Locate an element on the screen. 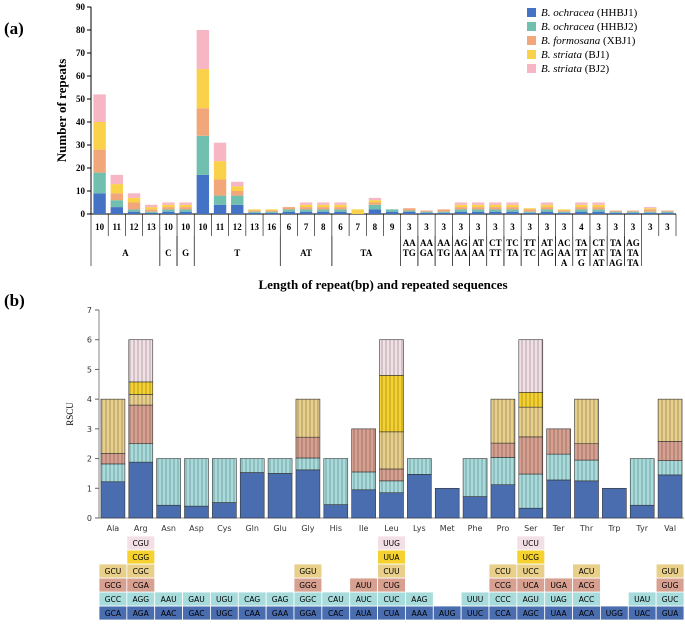 This screenshot has width=685, height=639. codon-label: GGC is located at coordinates (307, 599).